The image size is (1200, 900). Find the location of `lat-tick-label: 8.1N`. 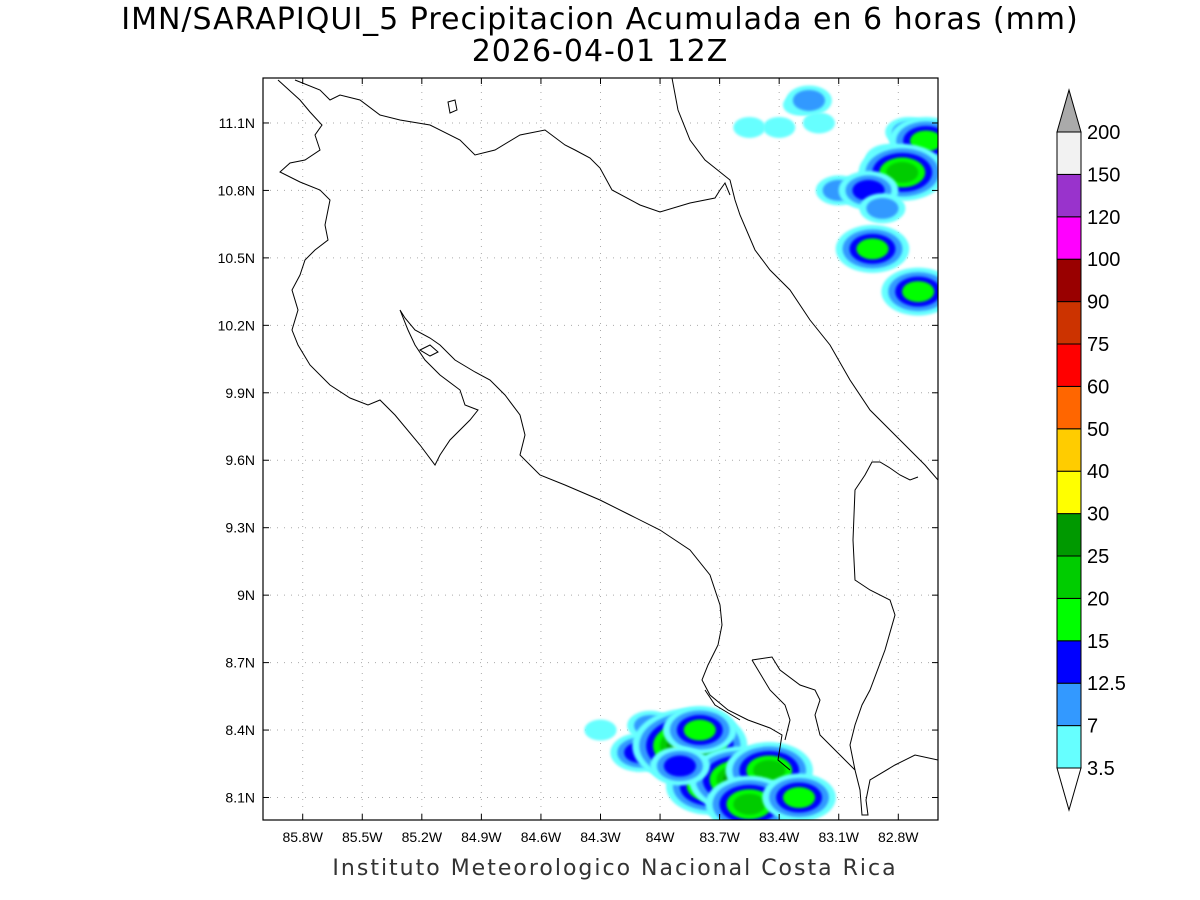

lat-tick-label: 8.1N is located at coordinates (240, 798).